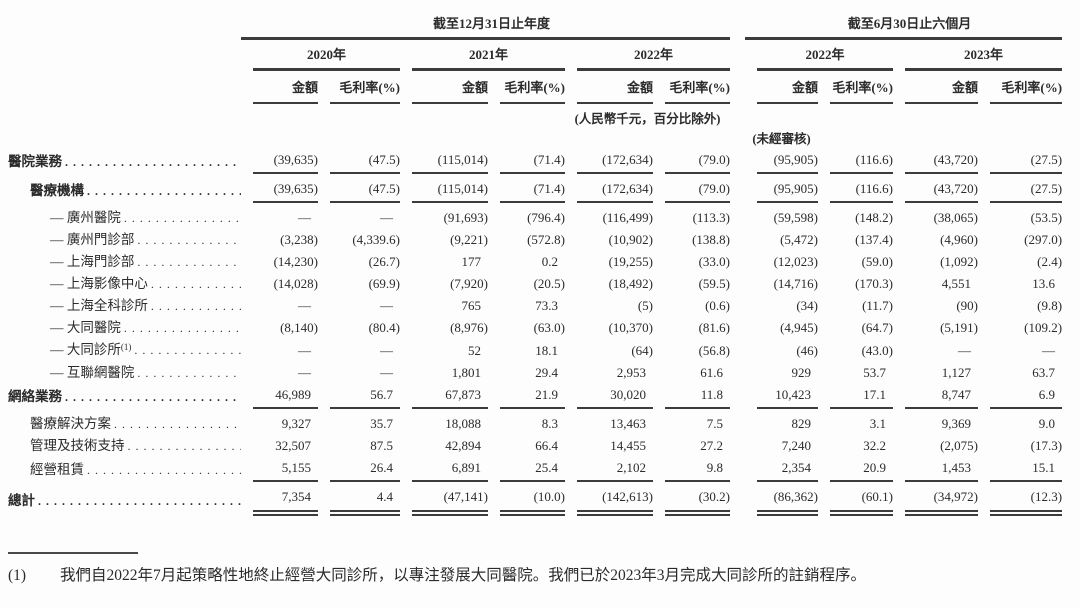 The width and height of the screenshot is (1080, 608). What do you see at coordinates (471, 261) in the screenshot?
I see `amount-value: 177` at bounding box center [471, 261].